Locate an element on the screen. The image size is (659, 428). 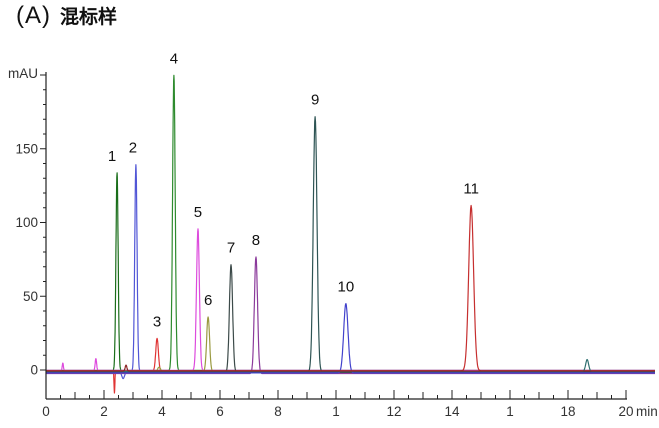
y-tick-label: 50 is located at coordinates (30, 296).